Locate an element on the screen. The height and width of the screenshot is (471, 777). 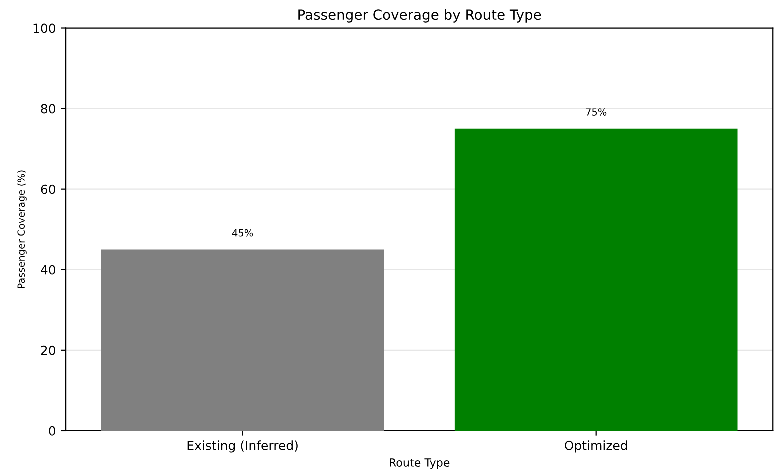
y-tick-label: 60 is located at coordinates (48, 189).